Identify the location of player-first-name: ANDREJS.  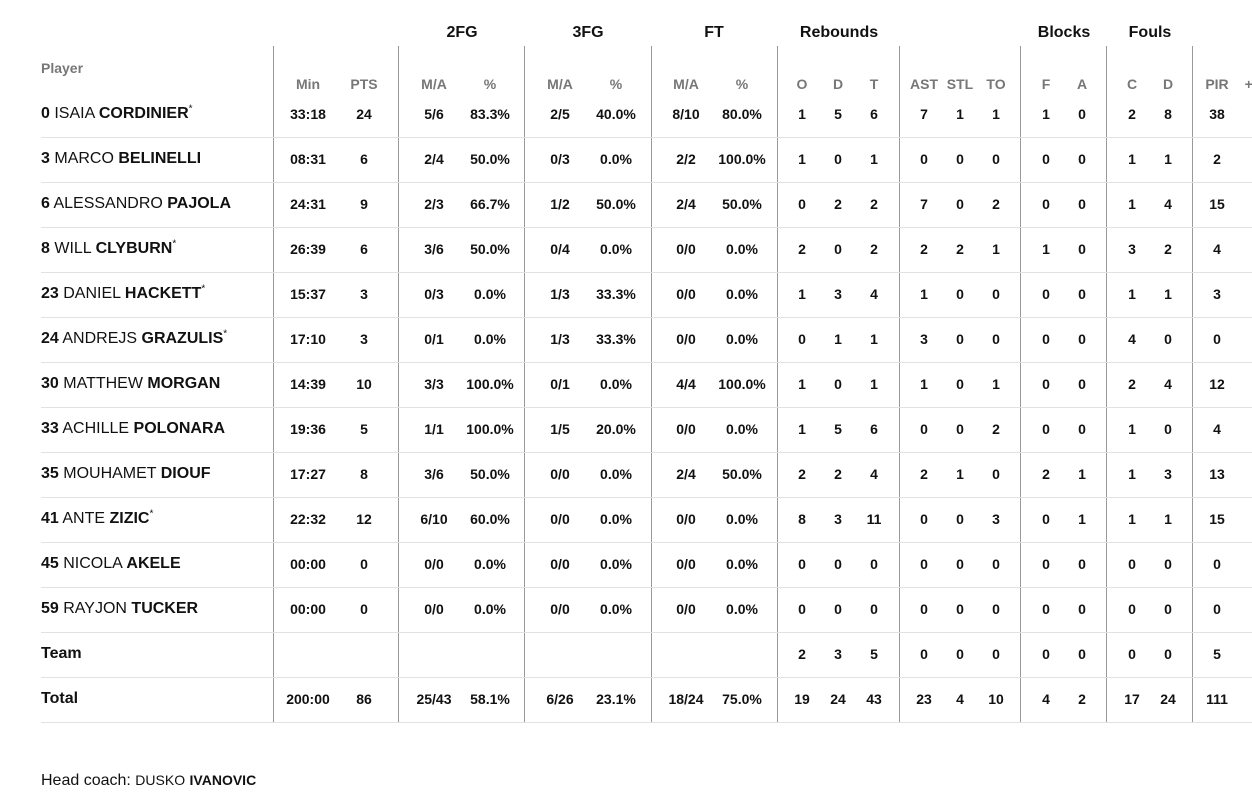
(100, 338).